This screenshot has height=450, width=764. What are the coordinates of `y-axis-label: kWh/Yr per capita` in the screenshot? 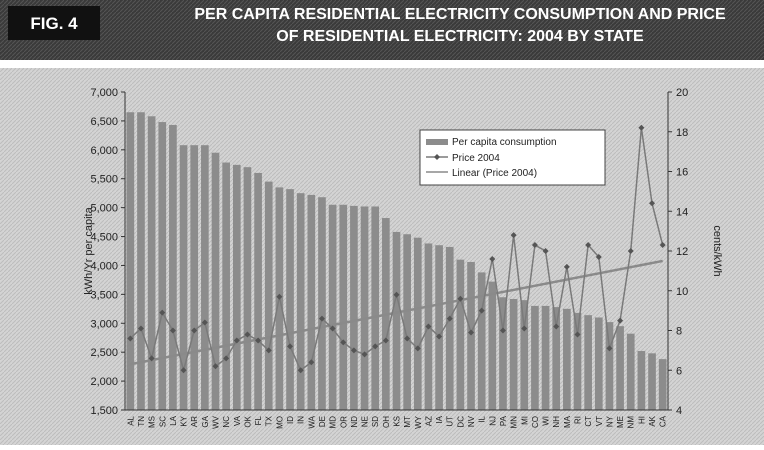 It's located at (89, 250).